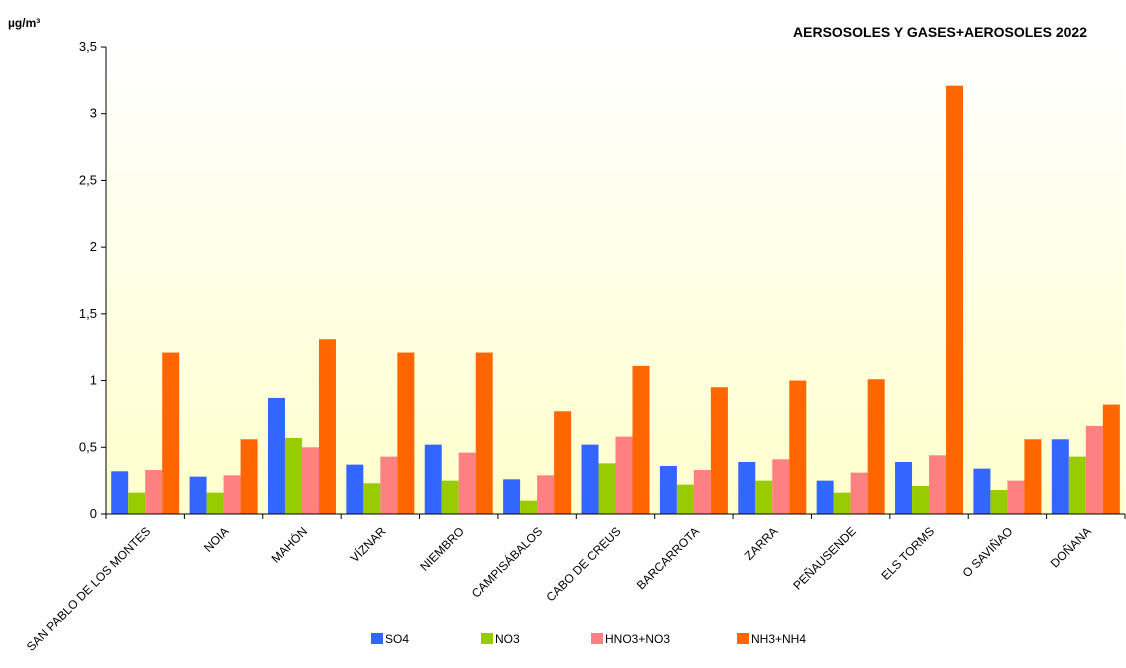 The height and width of the screenshot is (668, 1126). Describe the element at coordinates (289, 545) in the screenshot. I see `x-tick-label: MAHÓN` at that location.